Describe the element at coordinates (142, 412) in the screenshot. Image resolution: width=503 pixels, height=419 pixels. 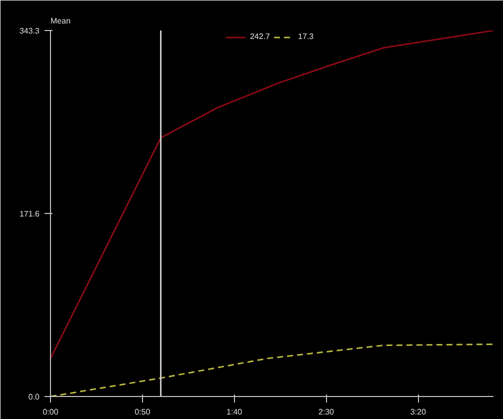
I see `x-tick-label: 0:50` at that location.